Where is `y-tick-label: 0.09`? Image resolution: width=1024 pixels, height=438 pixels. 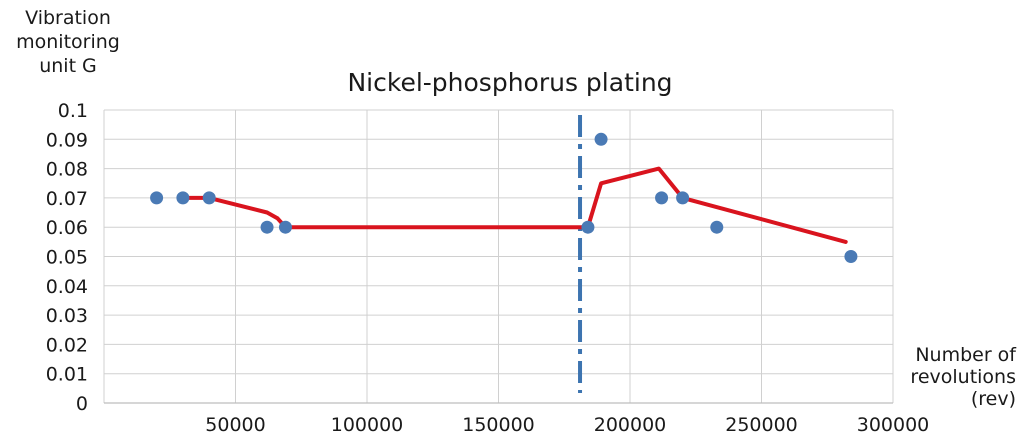
y-tick-label: 0.09 is located at coordinates (67, 140).